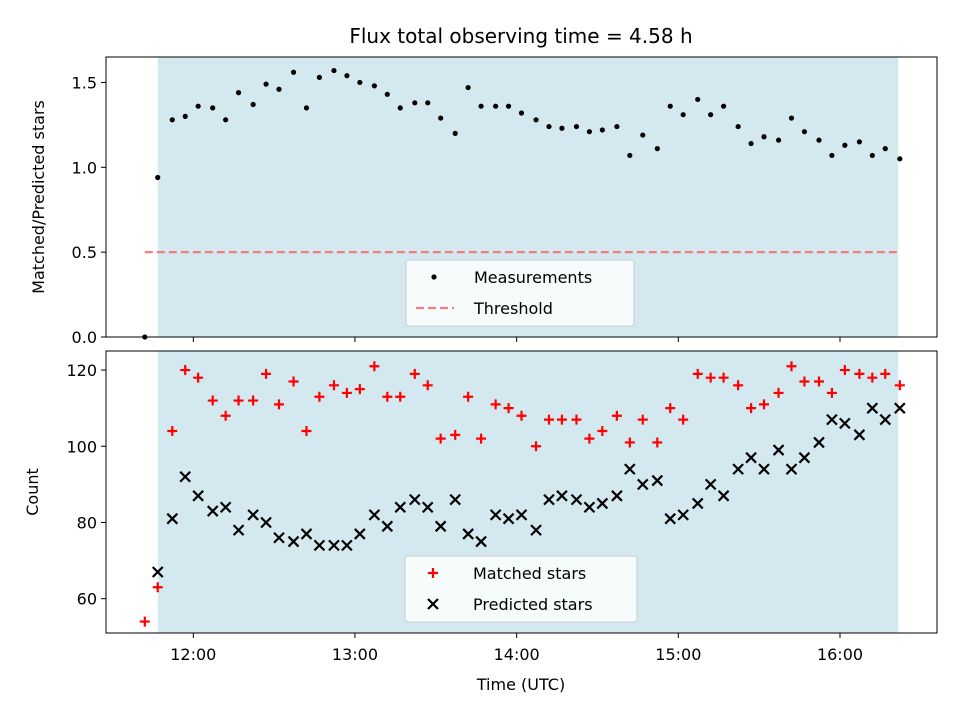  What do you see at coordinates (520, 36) in the screenshot?
I see `chart-title: Flux total observing time = 4.58 h` at bounding box center [520, 36].